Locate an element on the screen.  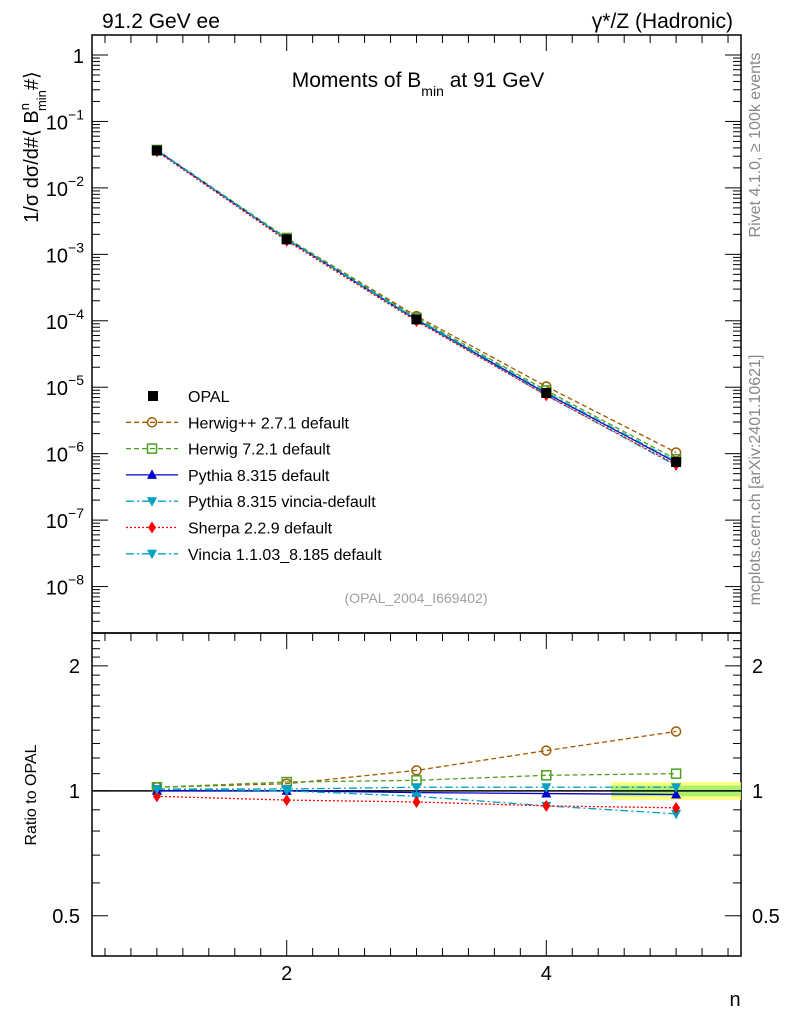
side-label-mcplots: mcplots.cern.ch [arXiv:2401.10621] is located at coordinates (755, 480).